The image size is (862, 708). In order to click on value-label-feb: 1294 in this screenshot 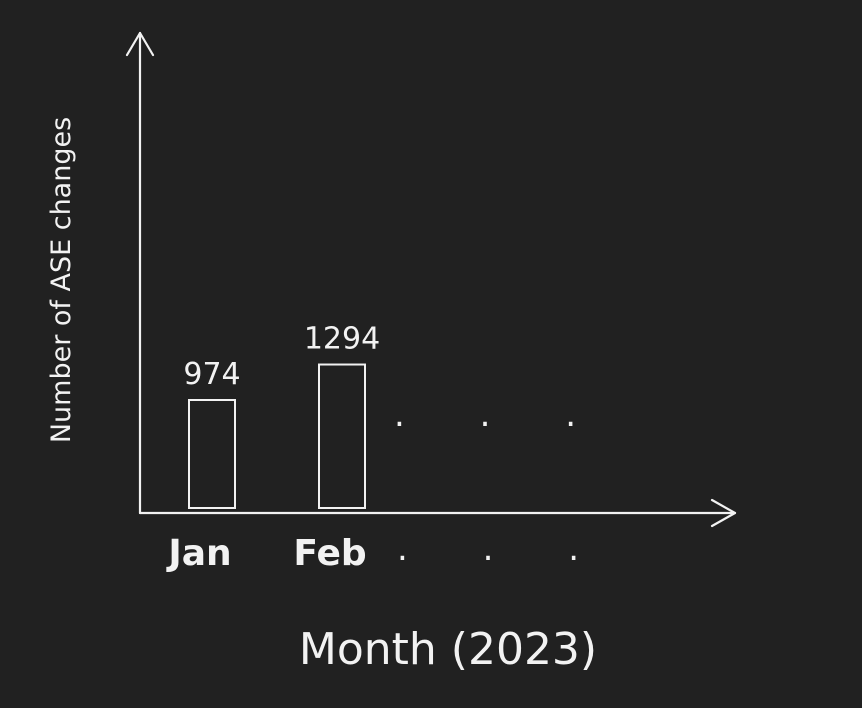, I will do `click(342, 339)`.